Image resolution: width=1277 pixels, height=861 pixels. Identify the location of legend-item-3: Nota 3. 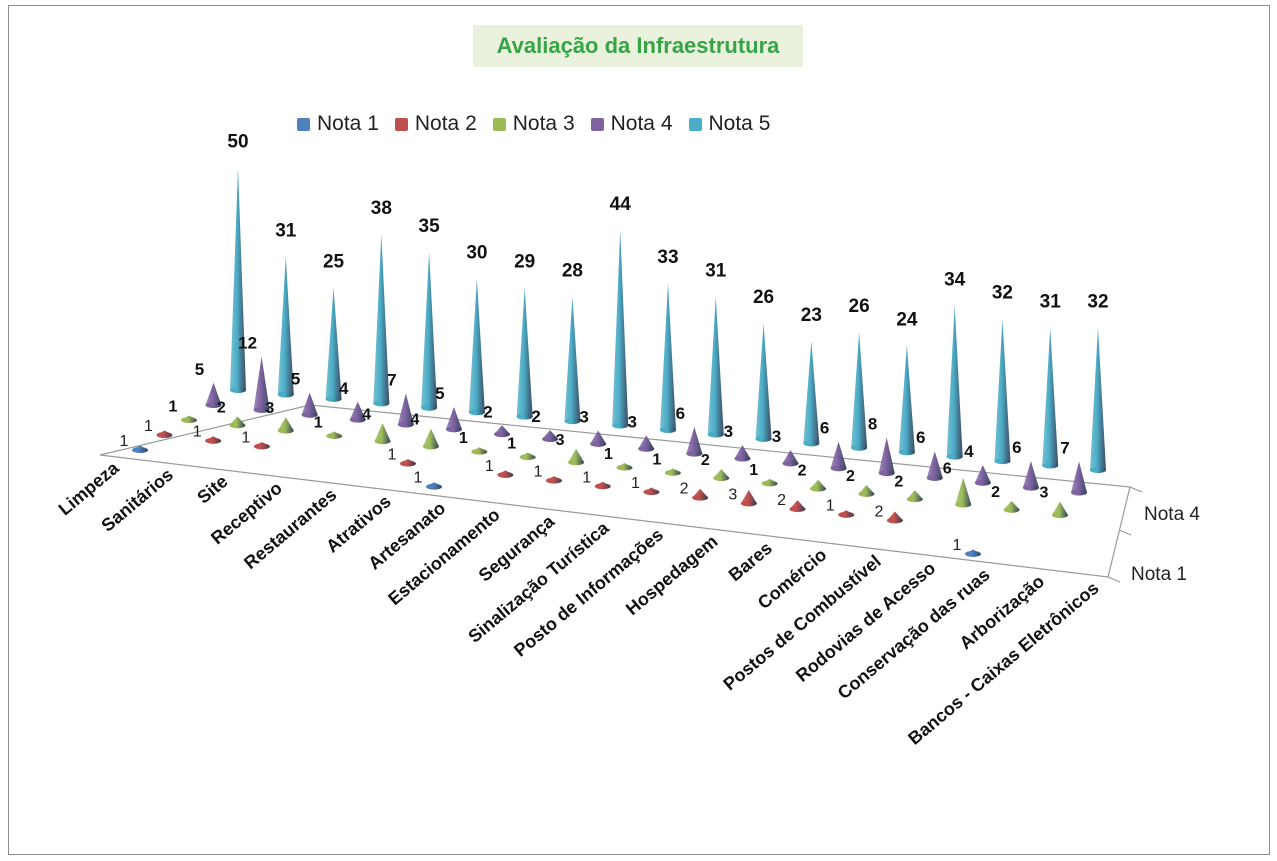
(533, 124).